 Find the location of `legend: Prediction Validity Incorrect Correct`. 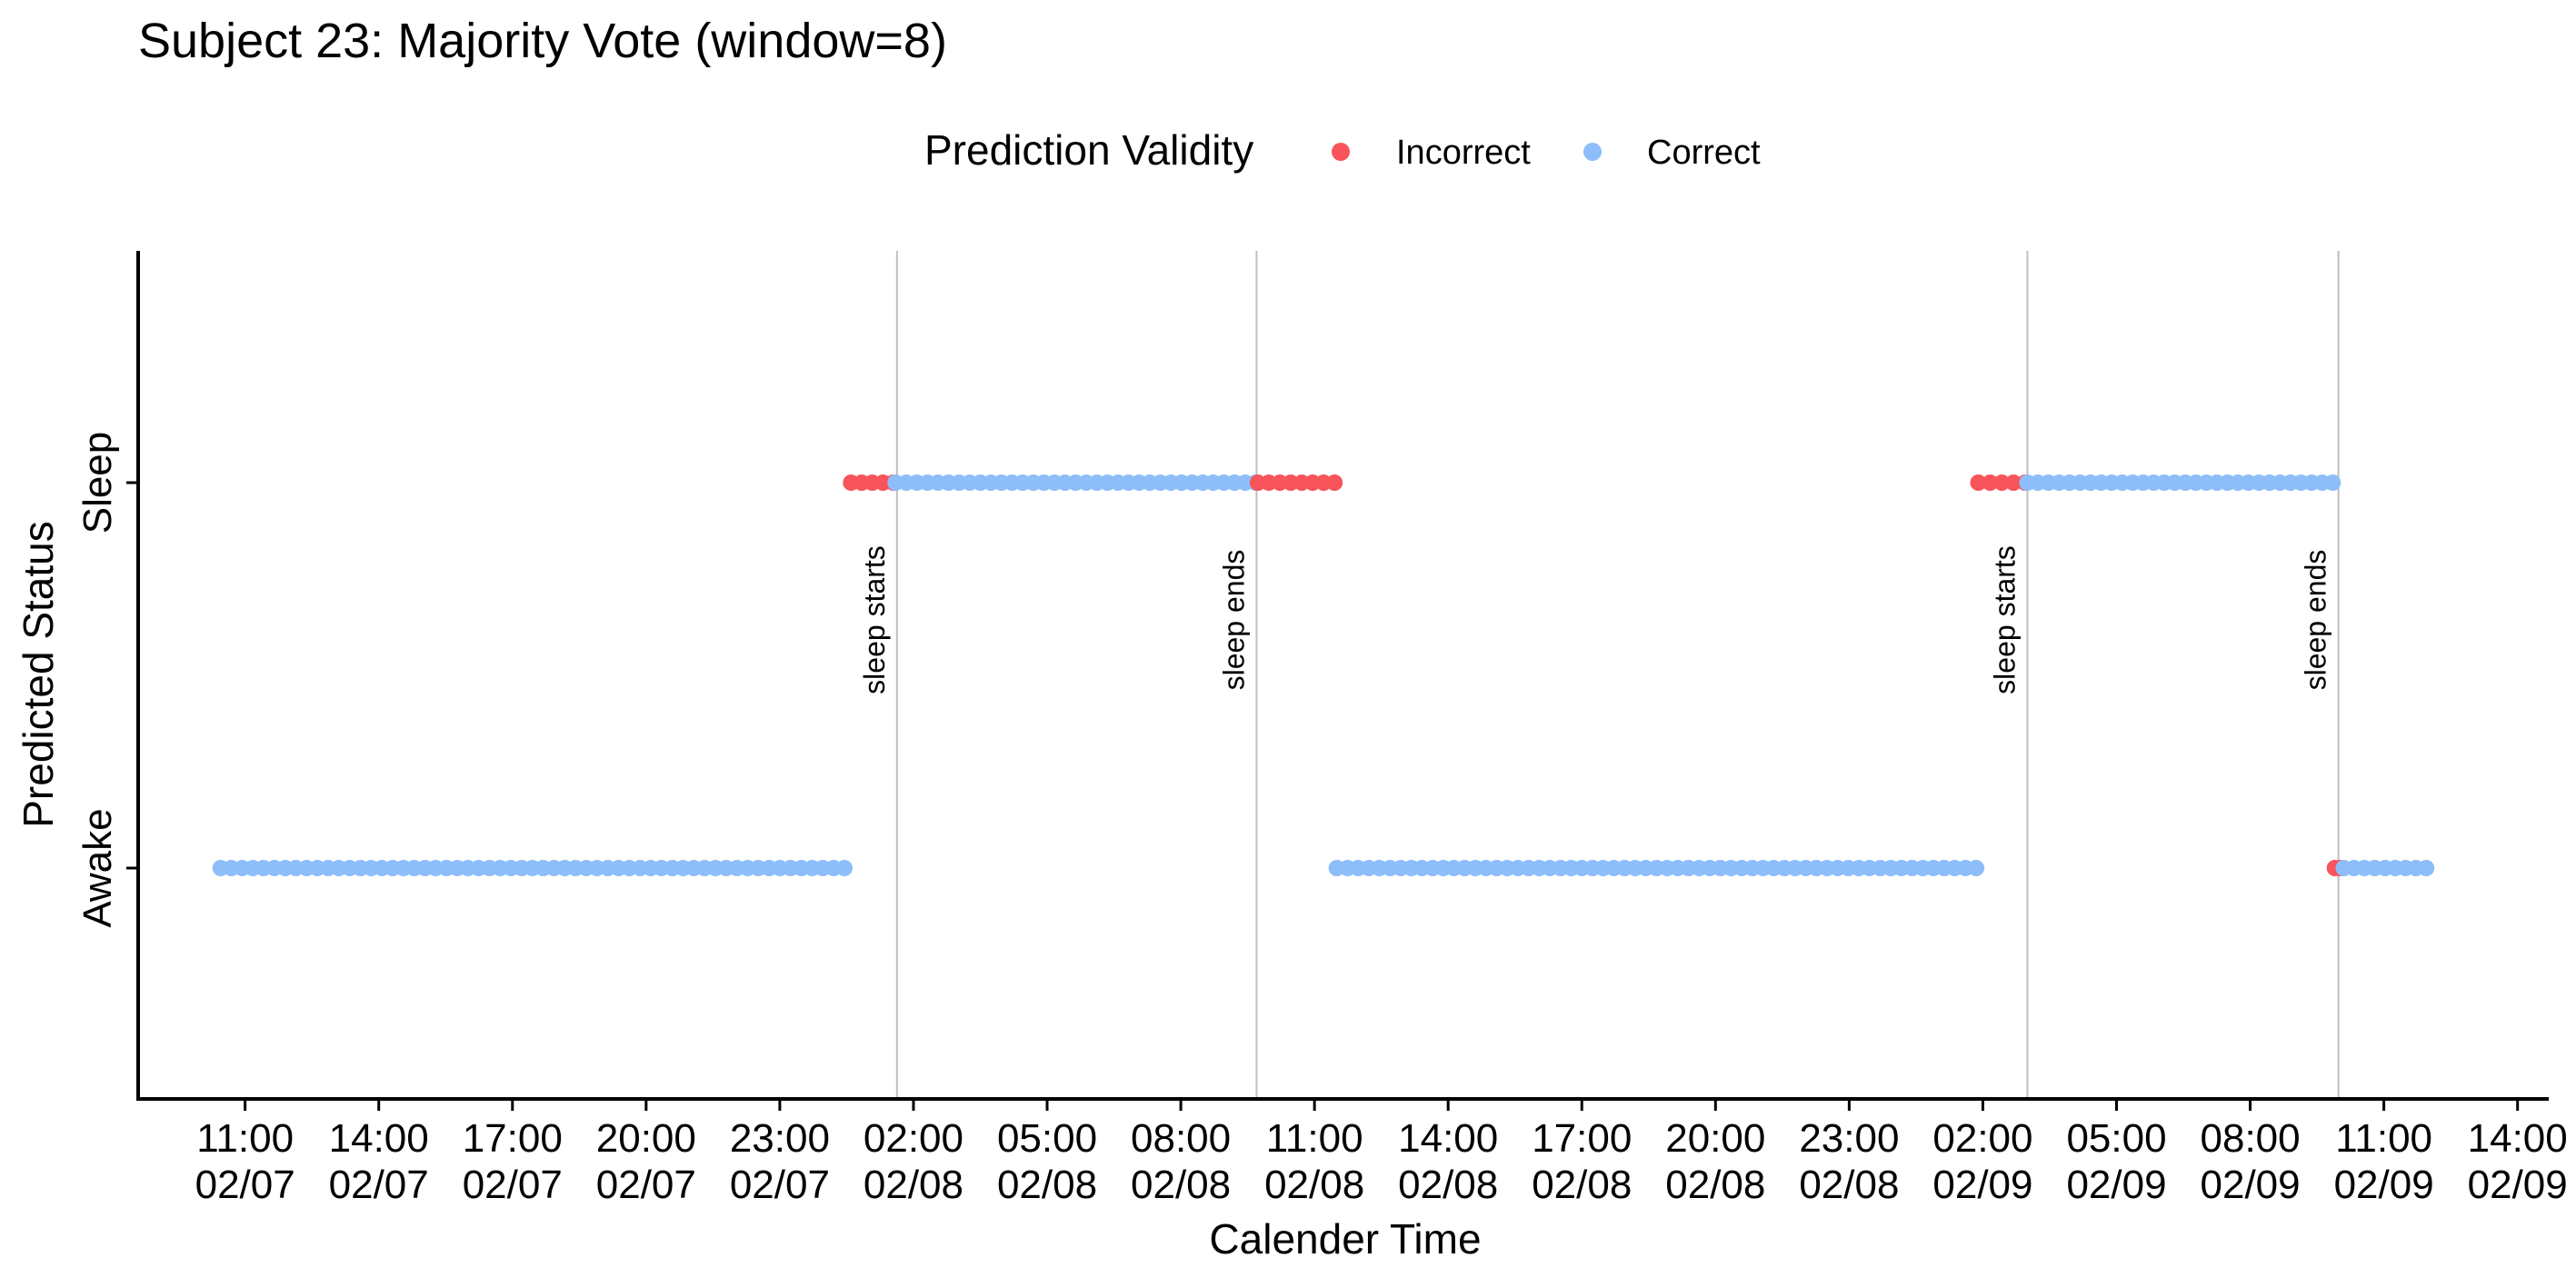

legend: Prediction Validity Incorrect Correct is located at coordinates (1342, 150).